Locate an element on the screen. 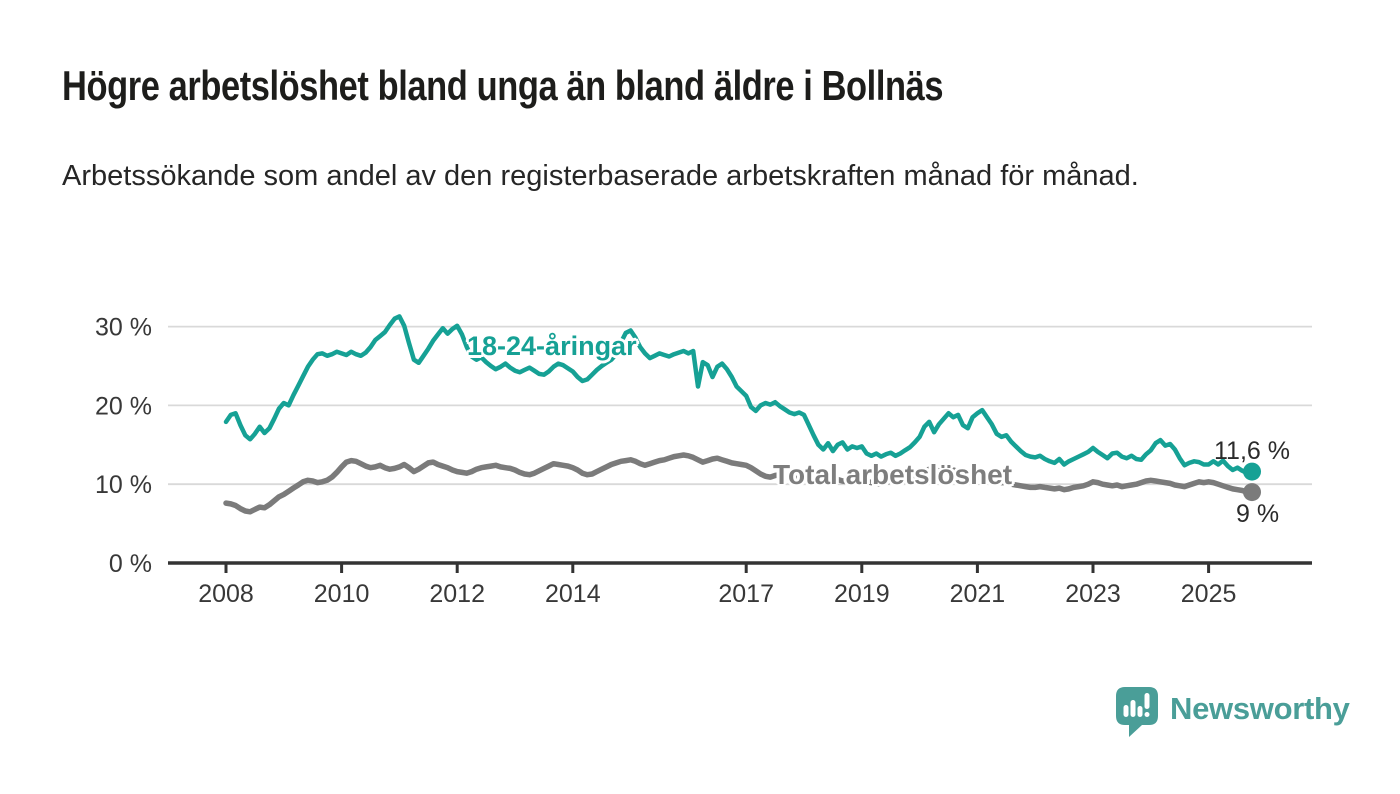  speech-bubble-shape is located at coordinates (1137, 712).